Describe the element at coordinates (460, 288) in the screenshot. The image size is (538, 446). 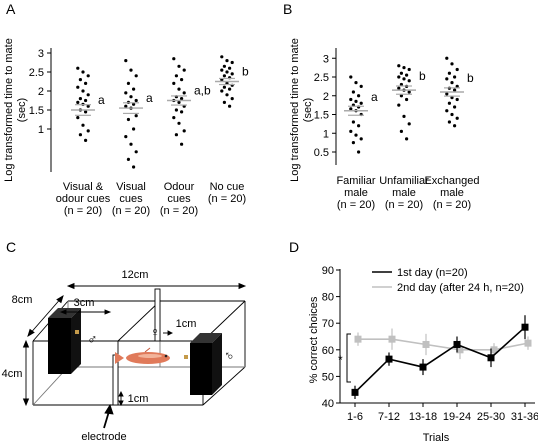
I see `legend-label-day2: 2nd day (after 24 h, n=20)` at that location.